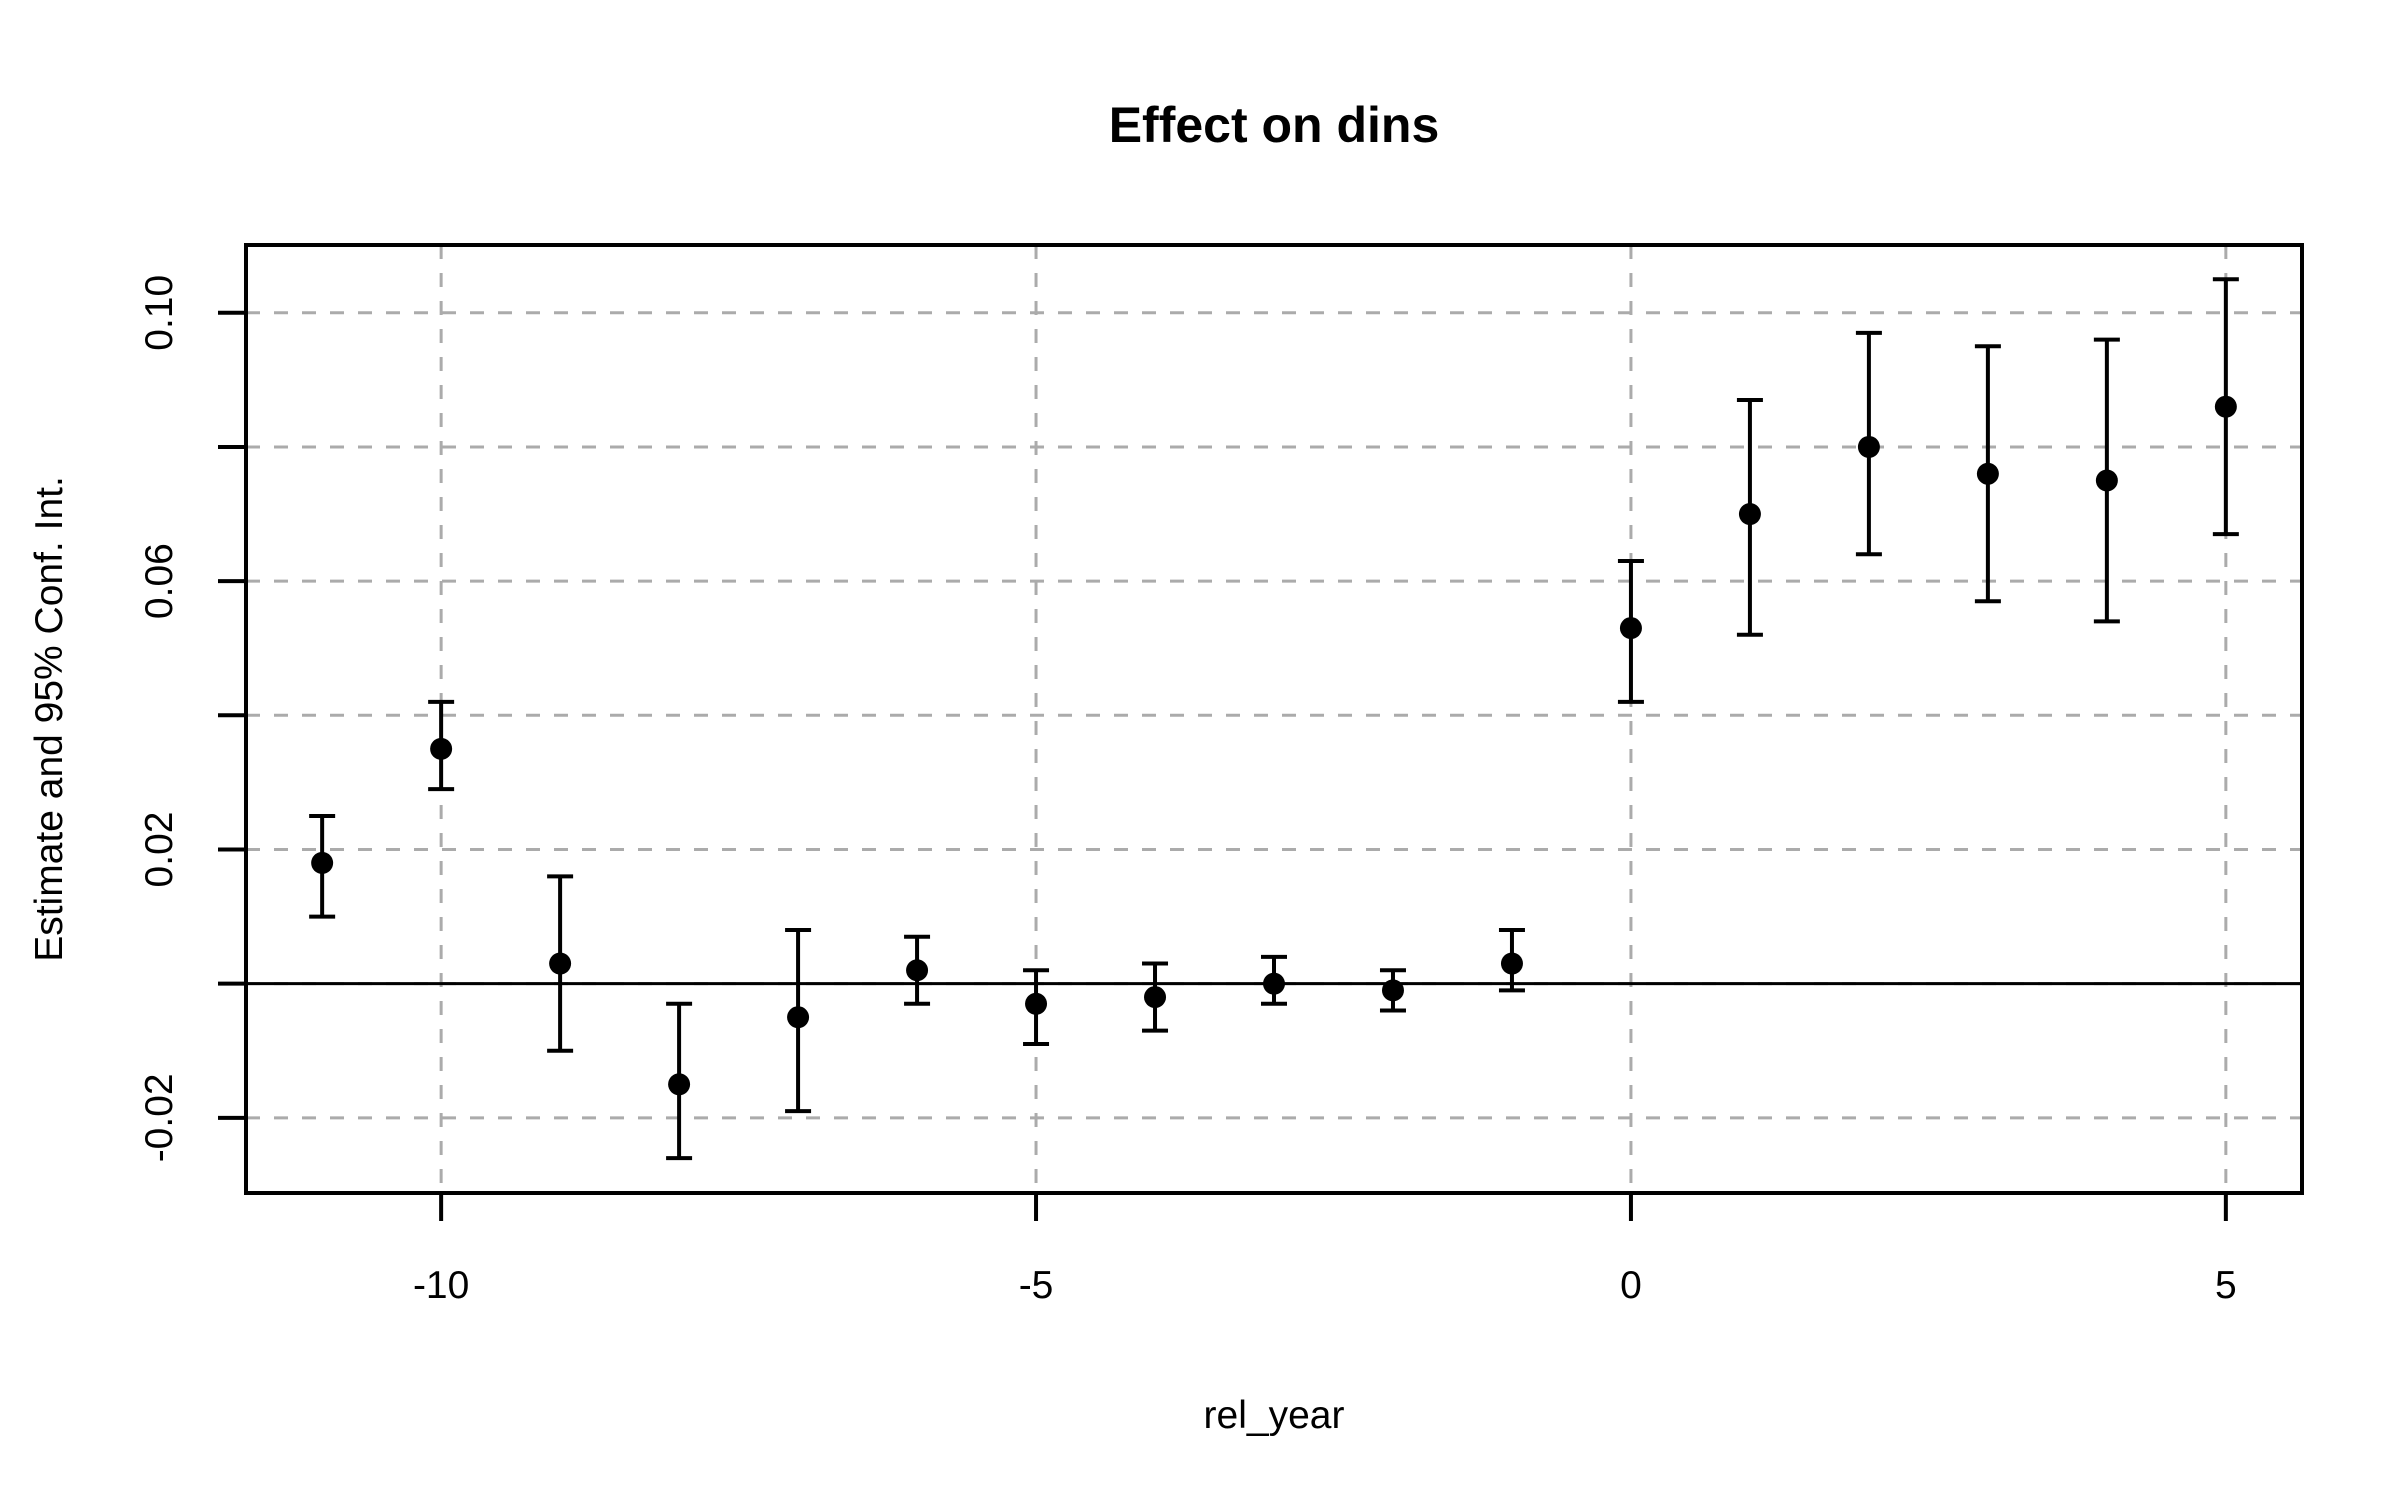 The height and width of the screenshot is (1500, 2400). I want to click on x-tick-label: -10, so click(441, 1285).